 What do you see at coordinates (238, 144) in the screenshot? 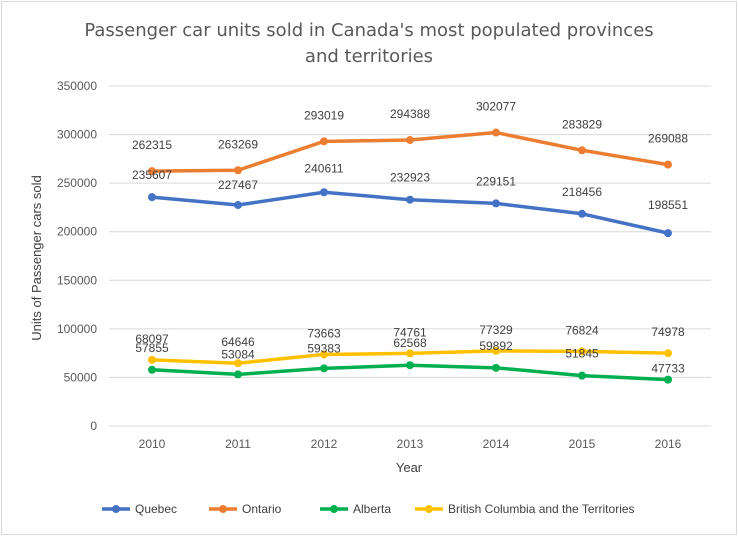
I see `data-label: 263269` at bounding box center [238, 144].